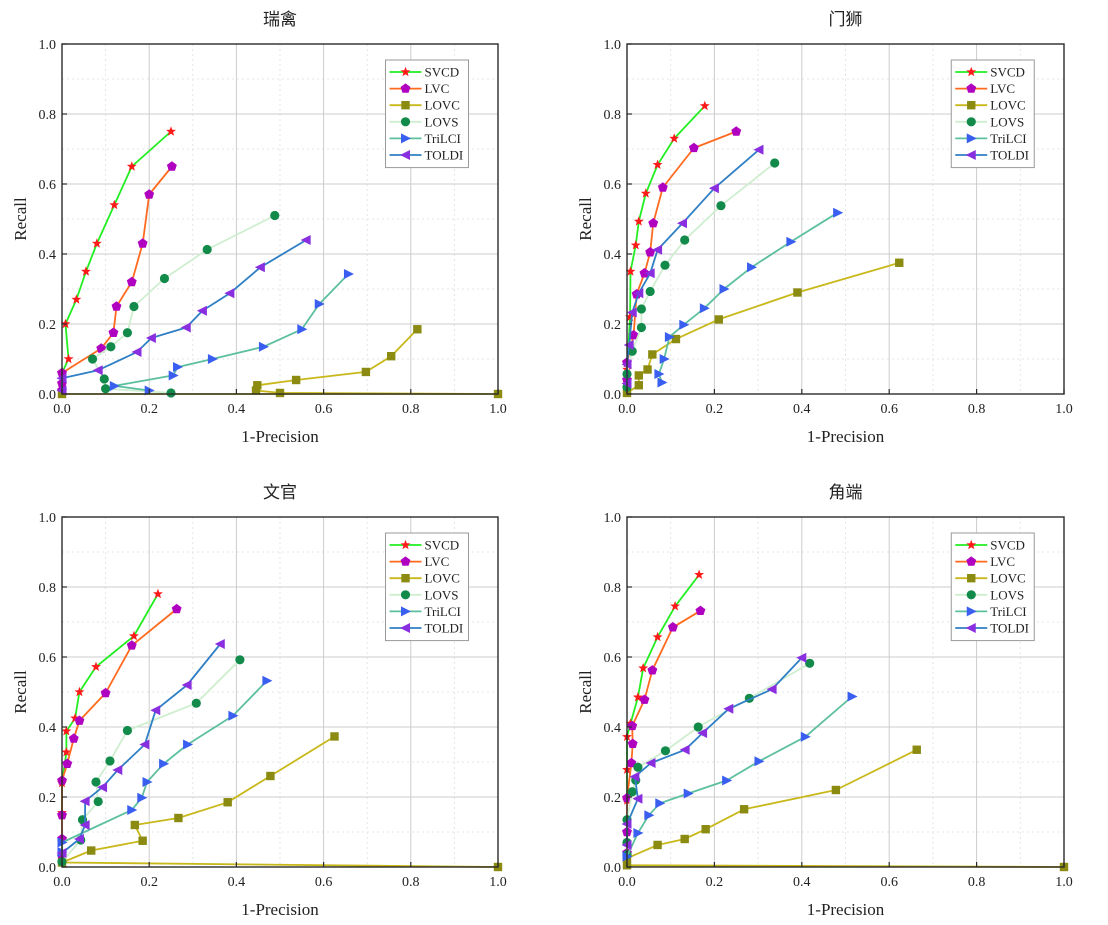 The width and height of the screenshot is (1108, 925). Describe the element at coordinates (280, 492) in the screenshot. I see `chart-title: 文官` at that location.